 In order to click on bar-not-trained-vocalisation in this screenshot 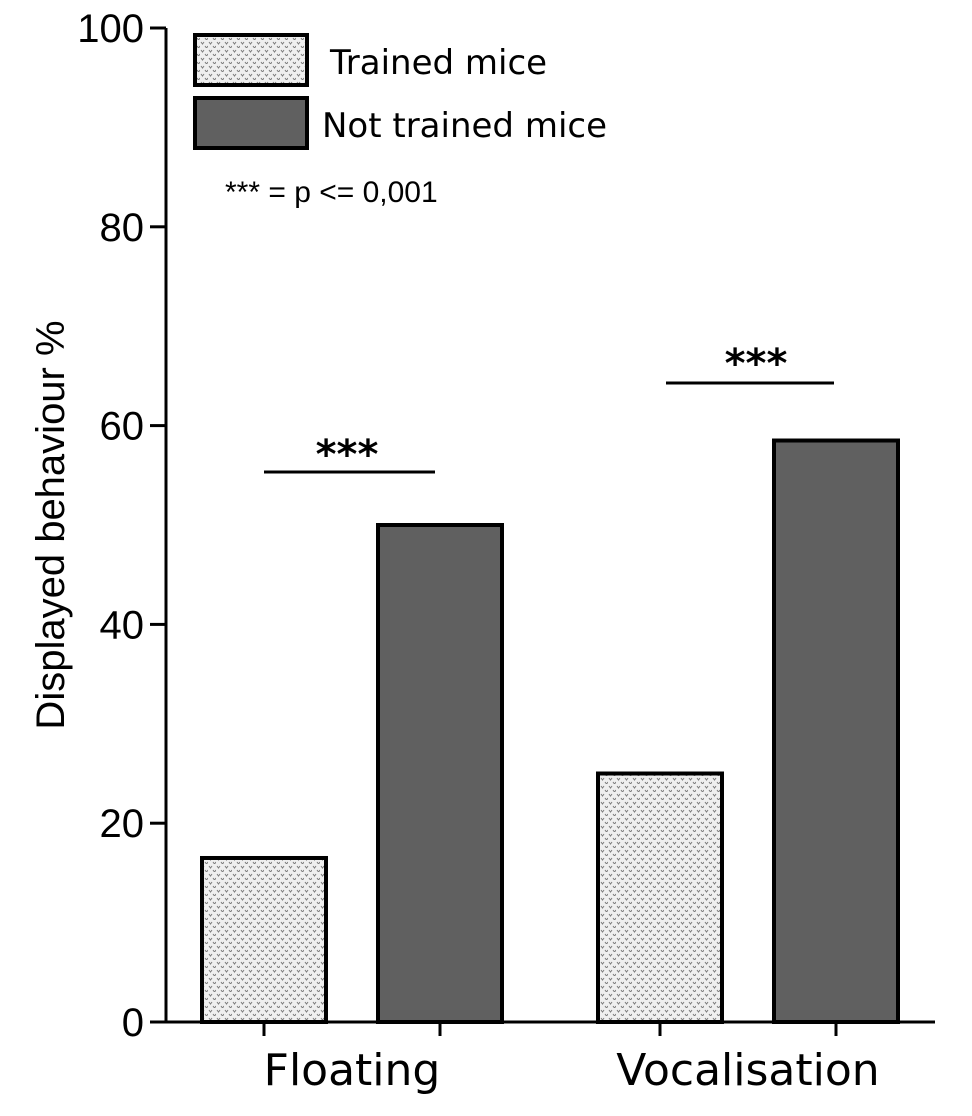, I will do `click(836, 731)`.